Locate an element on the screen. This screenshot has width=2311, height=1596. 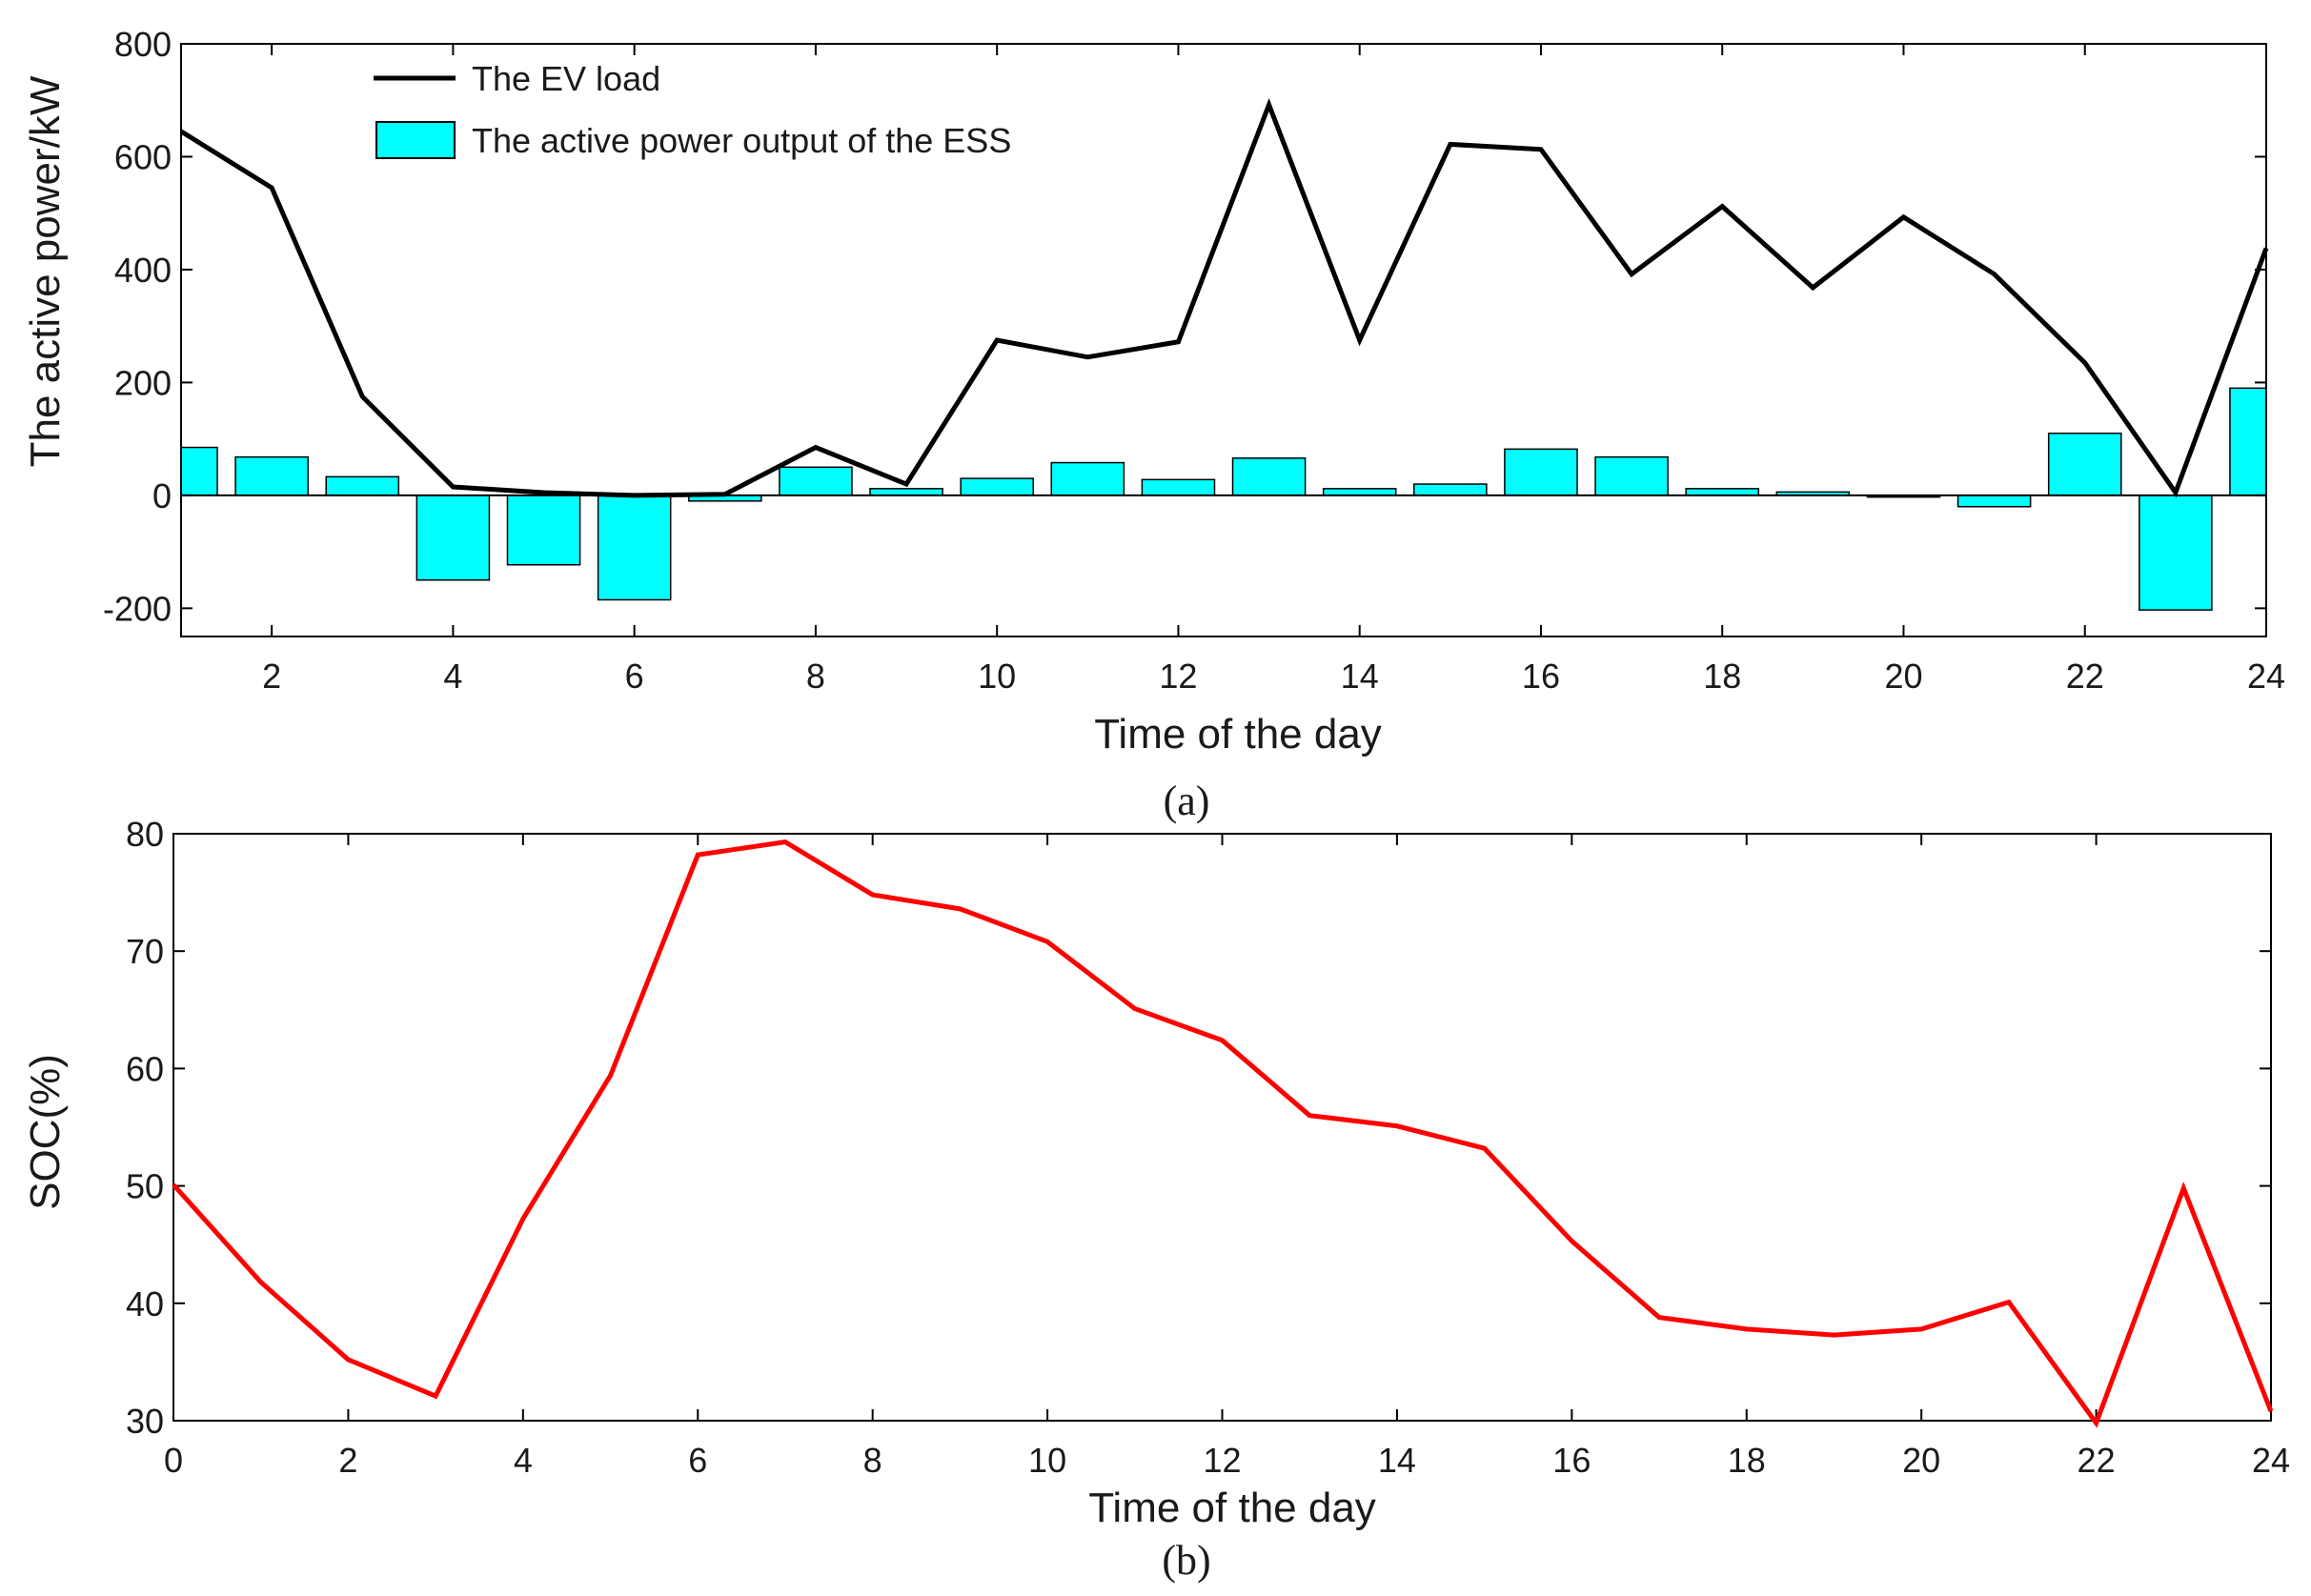
chart-a-xtick-label: 10 is located at coordinates (997, 676).